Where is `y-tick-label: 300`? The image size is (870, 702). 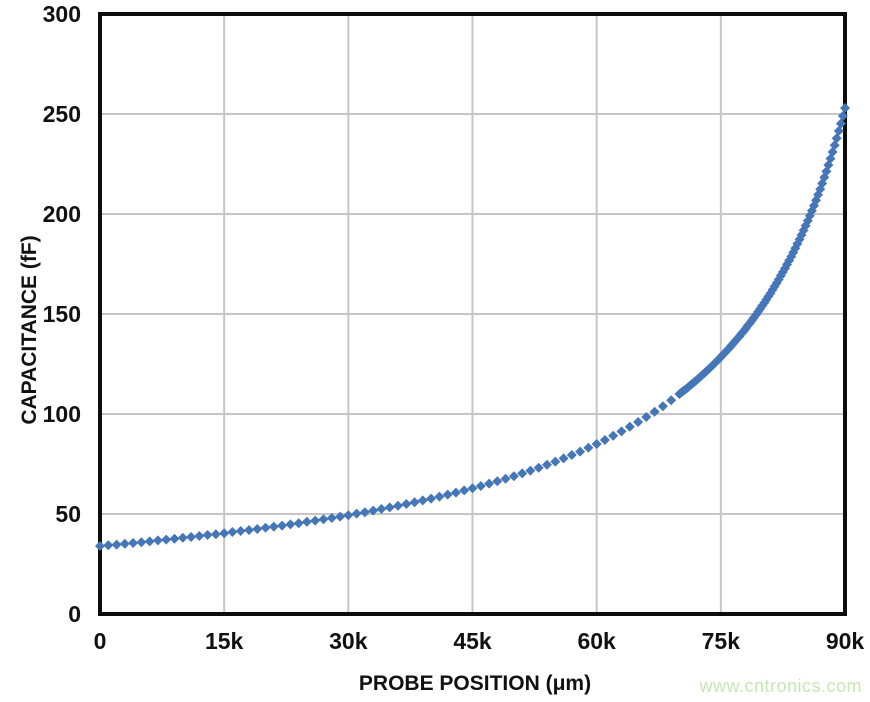 y-tick-label: 300 is located at coordinates (62, 14).